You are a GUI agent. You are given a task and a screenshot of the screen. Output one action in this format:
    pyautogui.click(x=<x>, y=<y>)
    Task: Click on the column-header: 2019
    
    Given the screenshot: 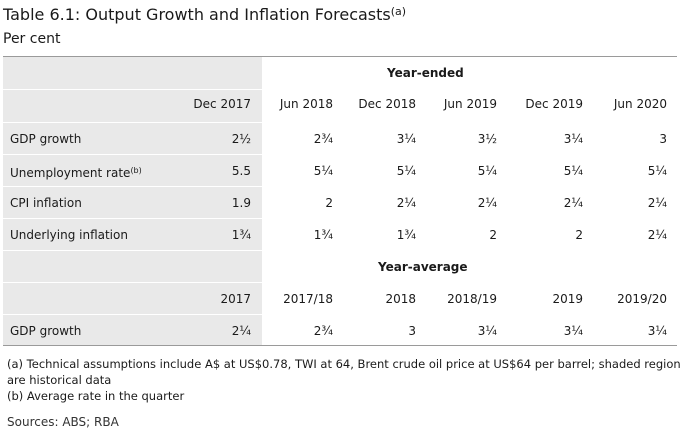 What is the action you would take?
    pyautogui.click(x=567, y=299)
    